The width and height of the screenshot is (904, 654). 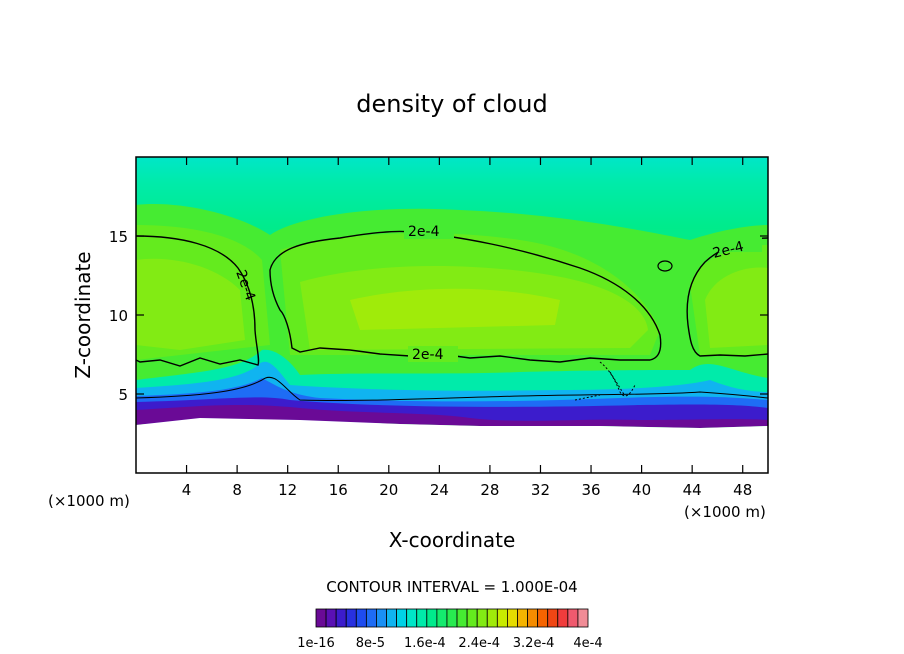 What do you see at coordinates (316, 643) in the screenshot?
I see `colorbar-label: 1e-16` at bounding box center [316, 643].